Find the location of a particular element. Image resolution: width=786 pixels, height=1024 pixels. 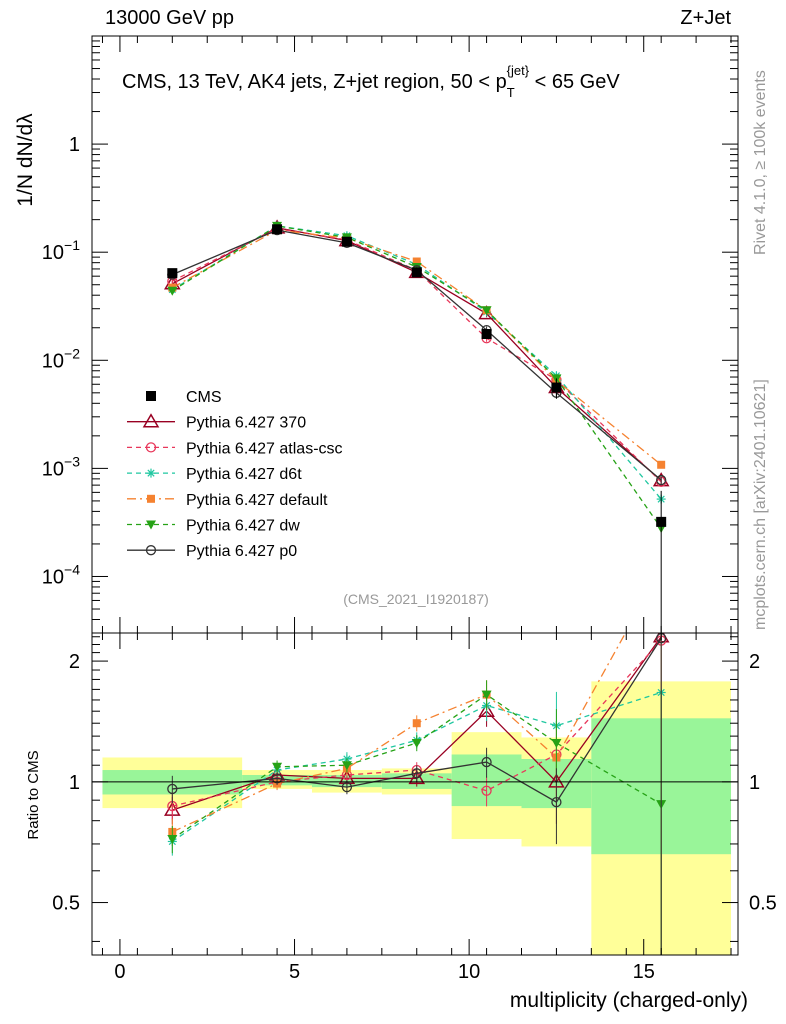

y-axis-label-text: 1/N dN/dλ is located at coordinates (25, 160).